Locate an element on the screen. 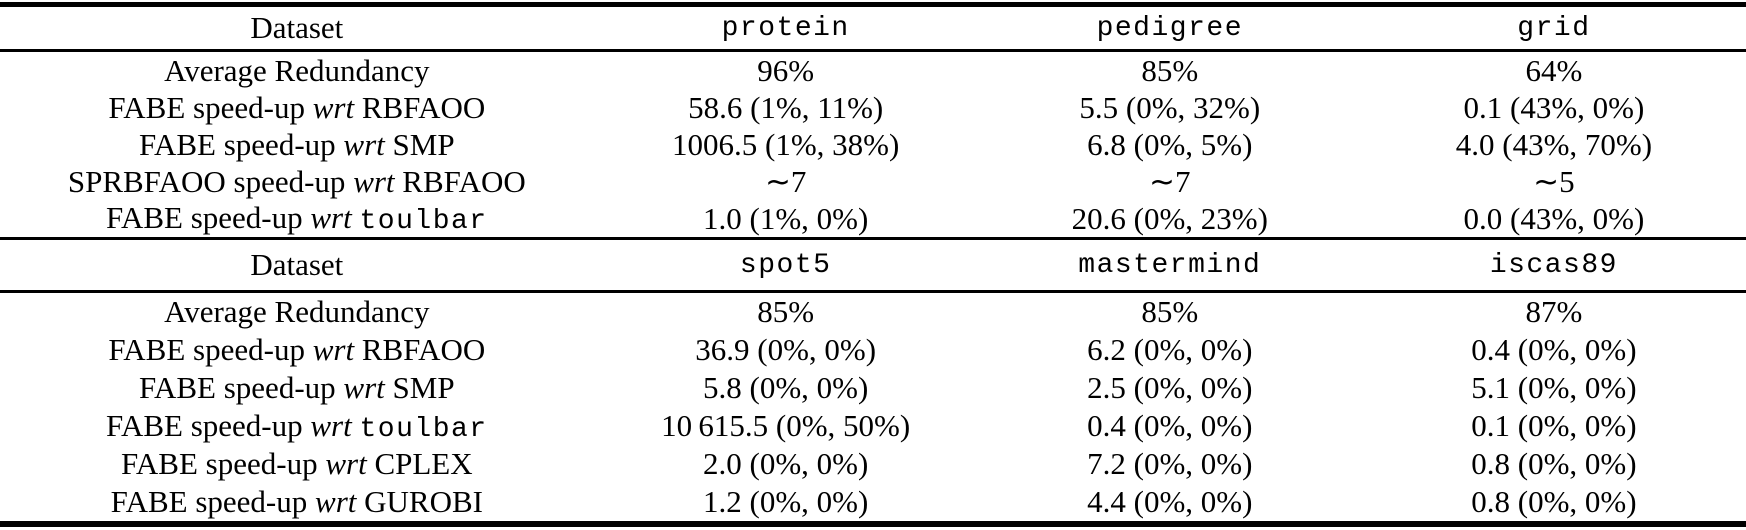 The image size is (1746, 530). row-label: FABE speed-up wrt GUROBI is located at coordinates (297, 502).